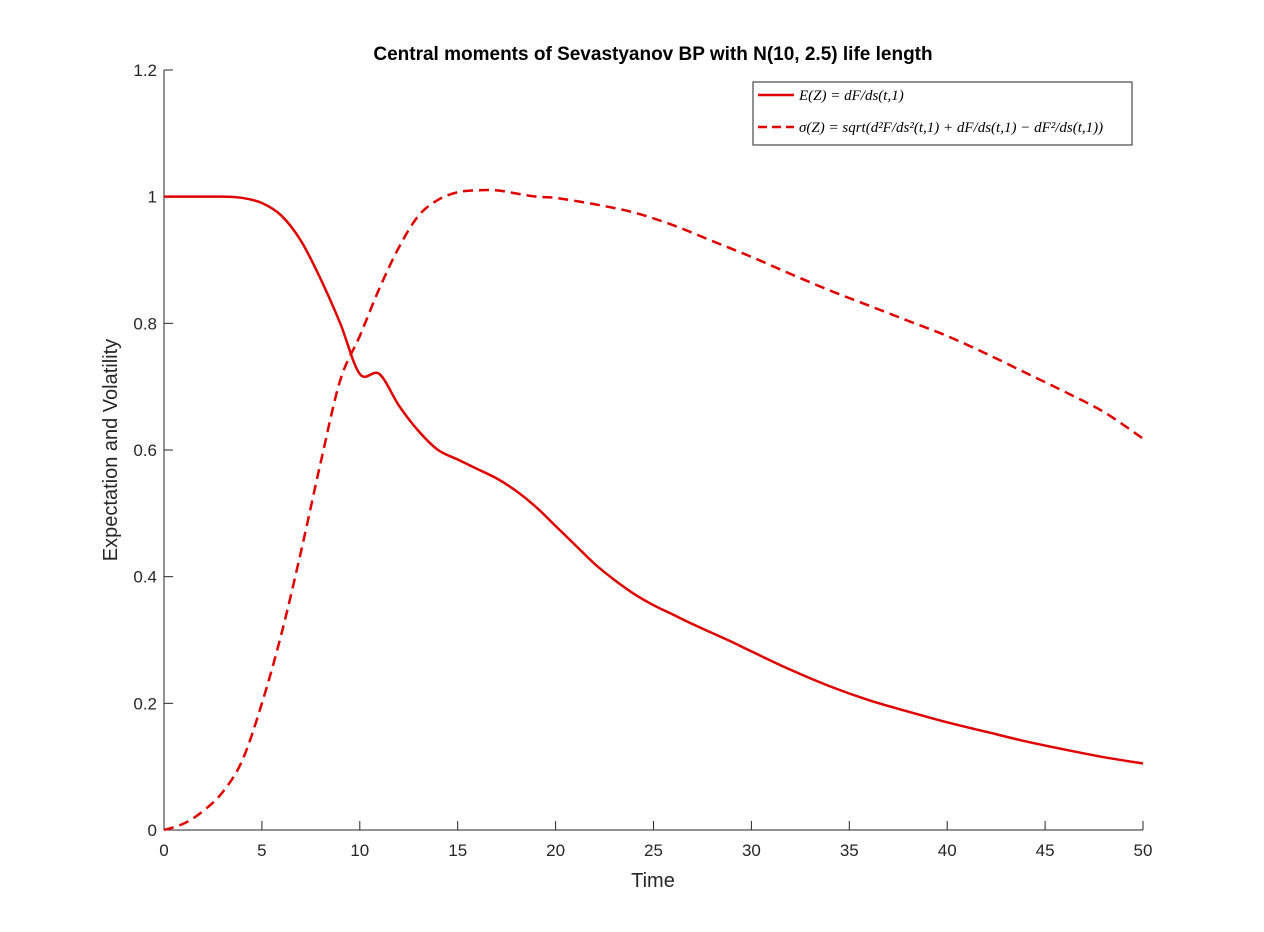  Describe the element at coordinates (163, 850) in the screenshot. I see `x-tick-label: 0` at that location.